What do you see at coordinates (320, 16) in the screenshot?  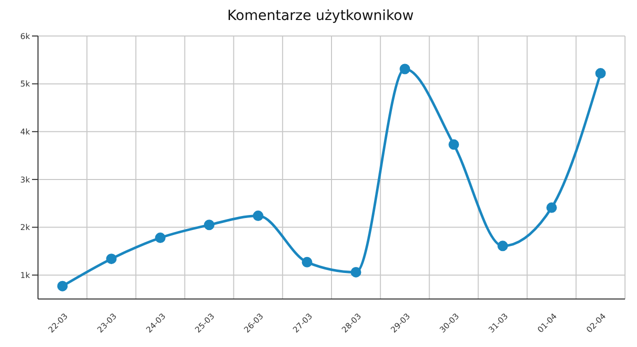 I see `chart-title: Komentarze użytkownikow` at bounding box center [320, 16].